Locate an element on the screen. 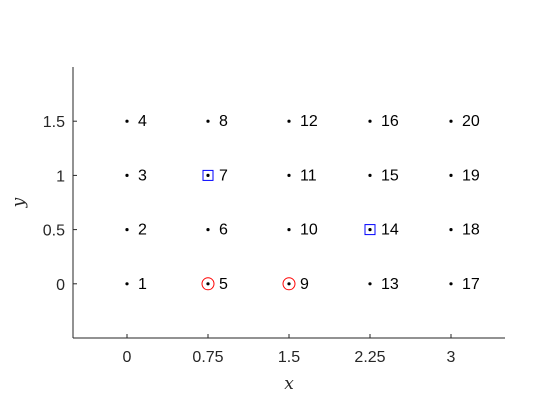 This screenshot has height=420, width=560. point-label: 1 is located at coordinates (142, 284).